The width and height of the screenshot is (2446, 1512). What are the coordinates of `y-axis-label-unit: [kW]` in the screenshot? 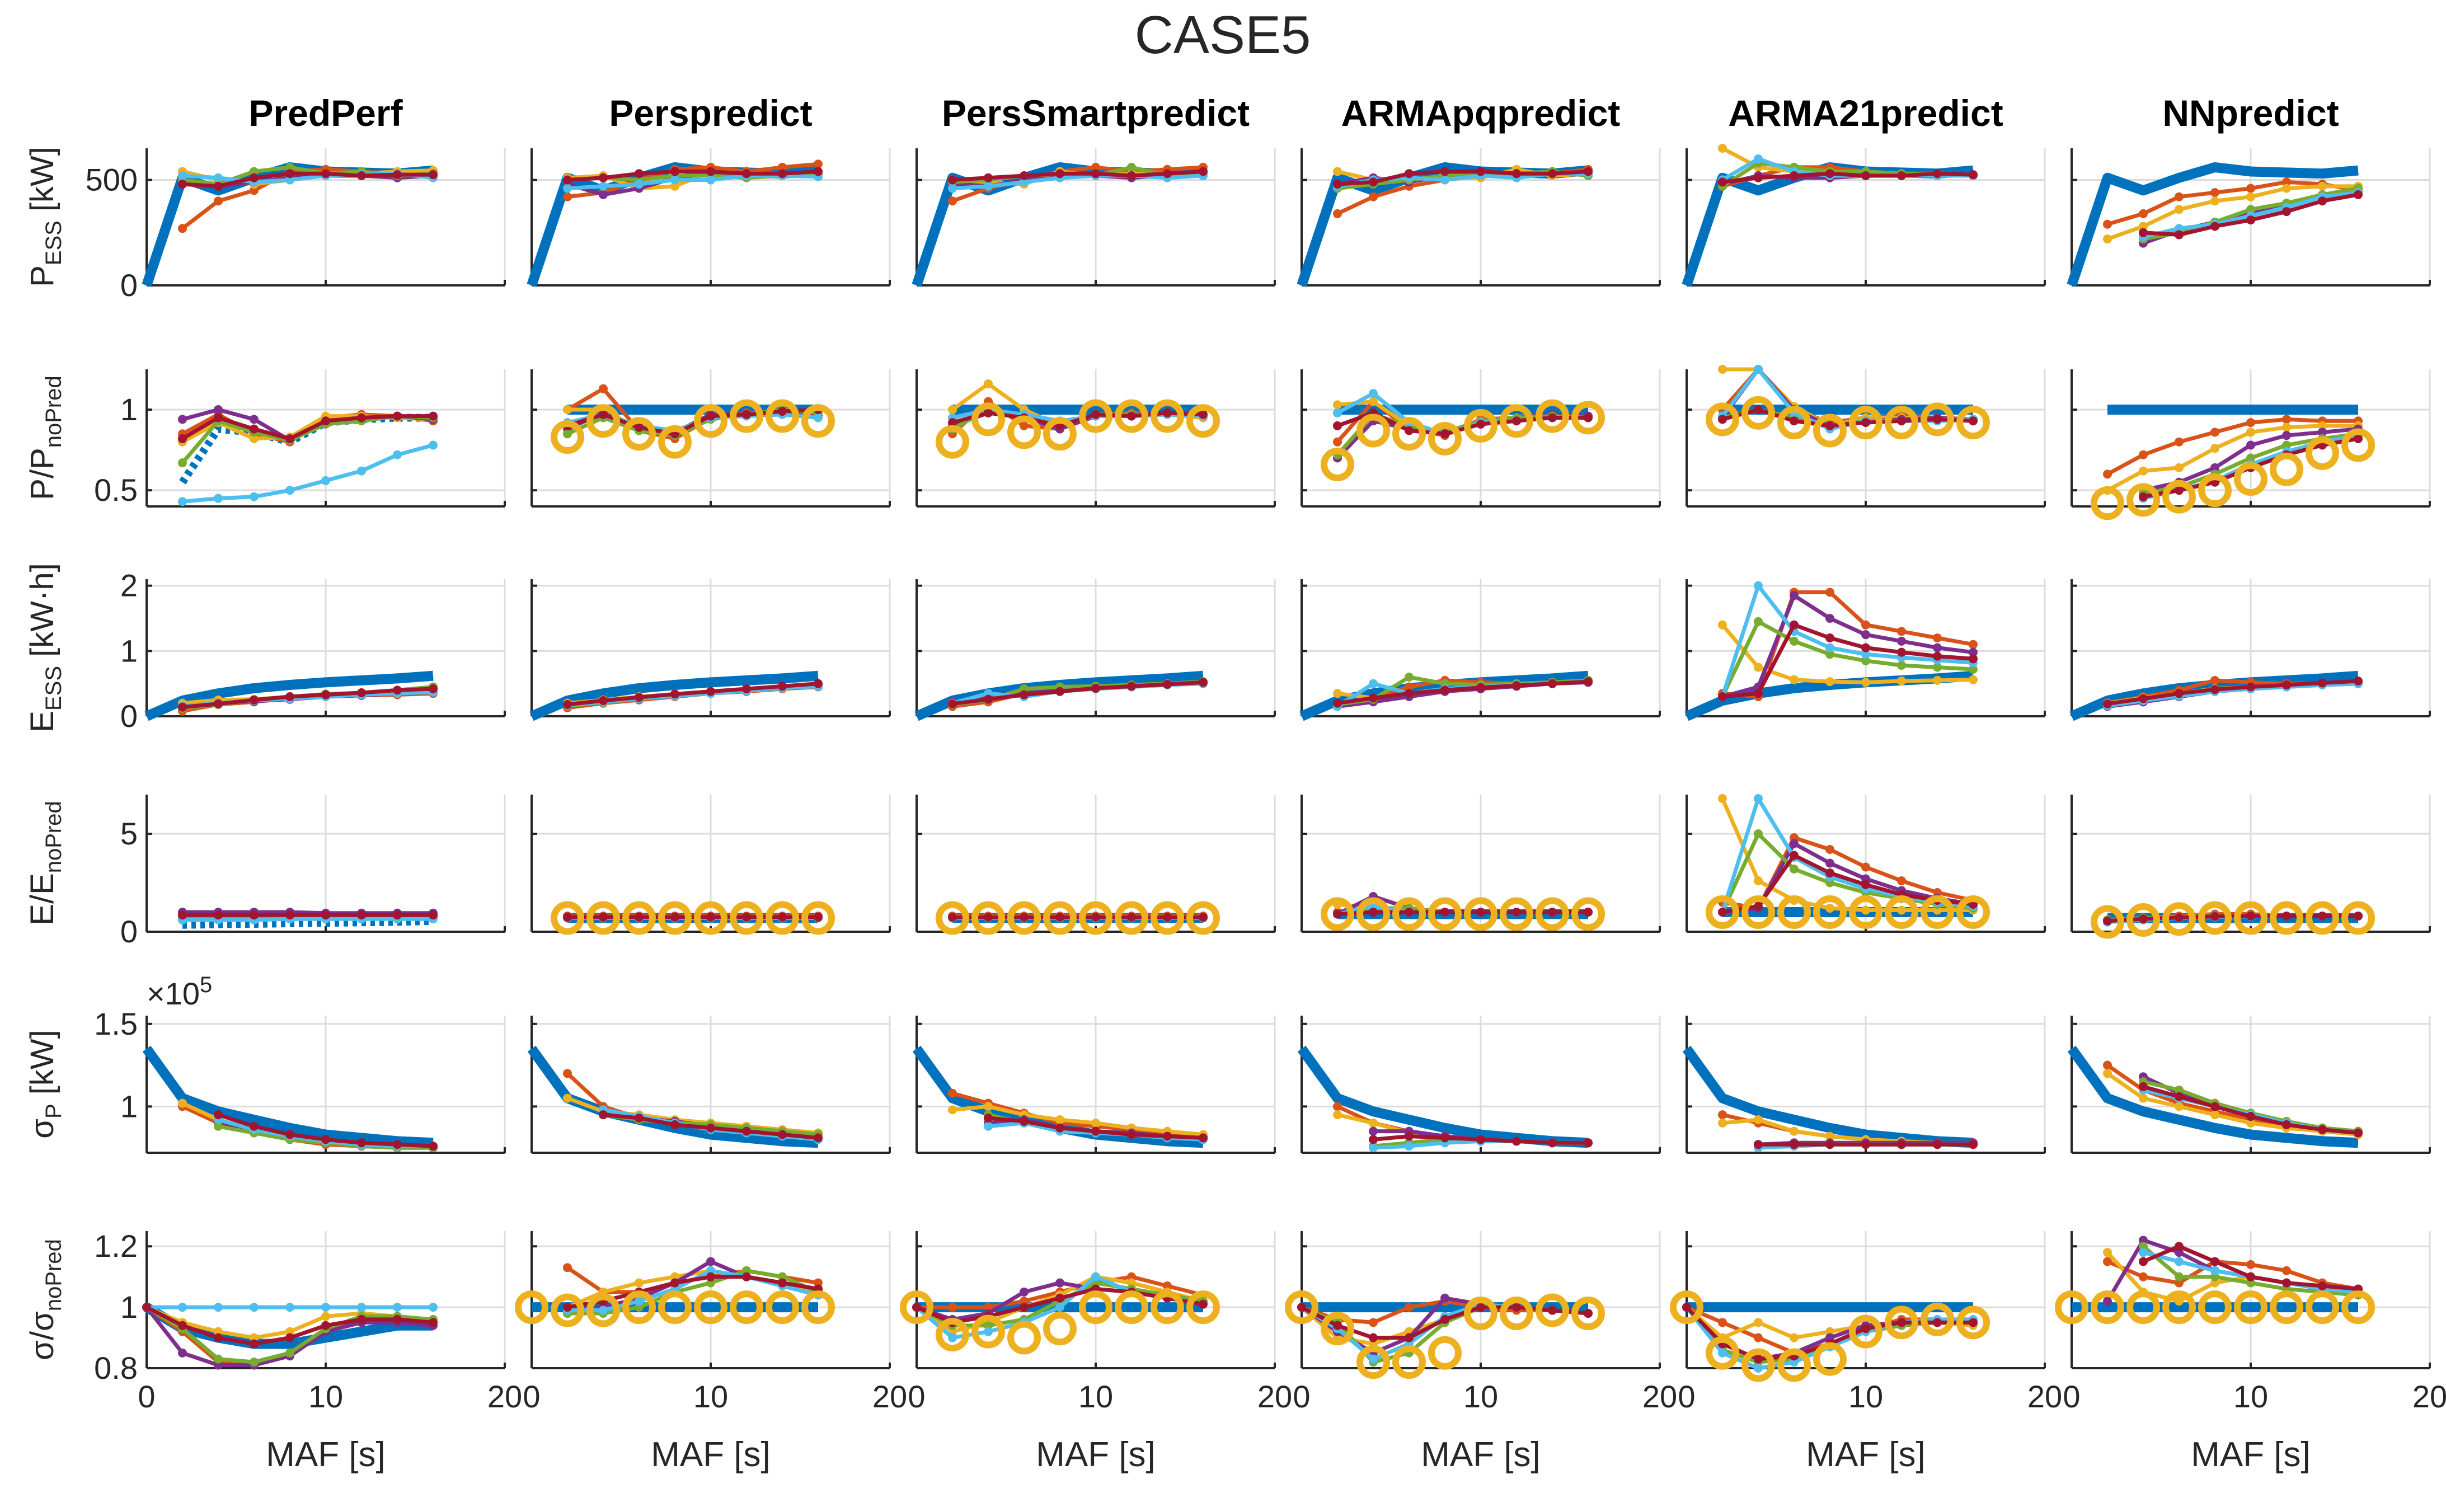 It's located at (42, 183).